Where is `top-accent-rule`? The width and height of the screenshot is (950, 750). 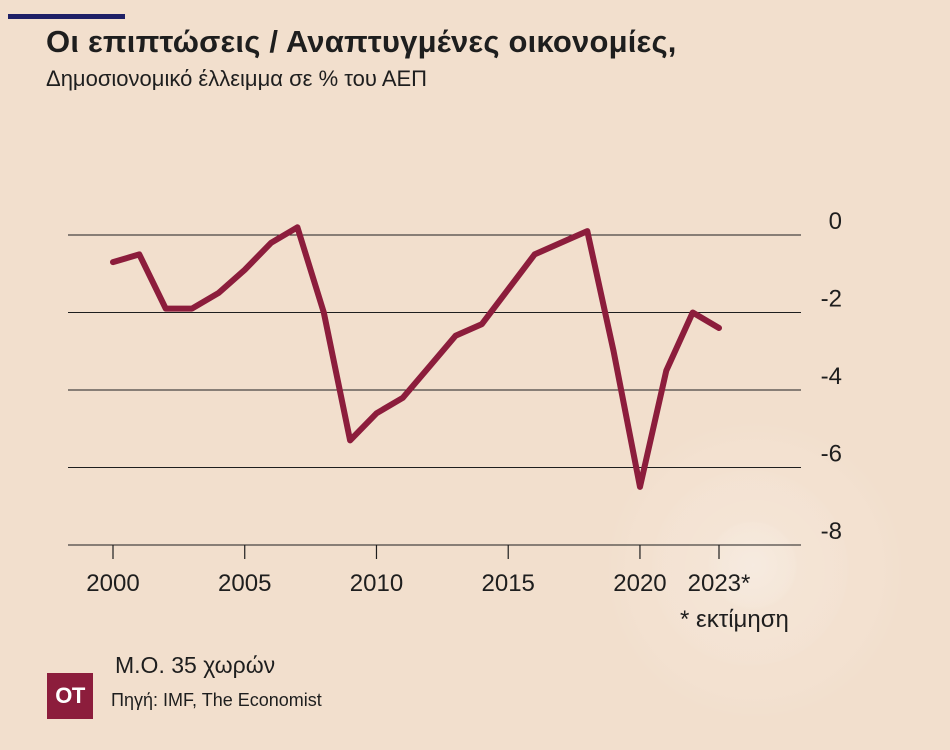 top-accent-rule is located at coordinates (66, 16).